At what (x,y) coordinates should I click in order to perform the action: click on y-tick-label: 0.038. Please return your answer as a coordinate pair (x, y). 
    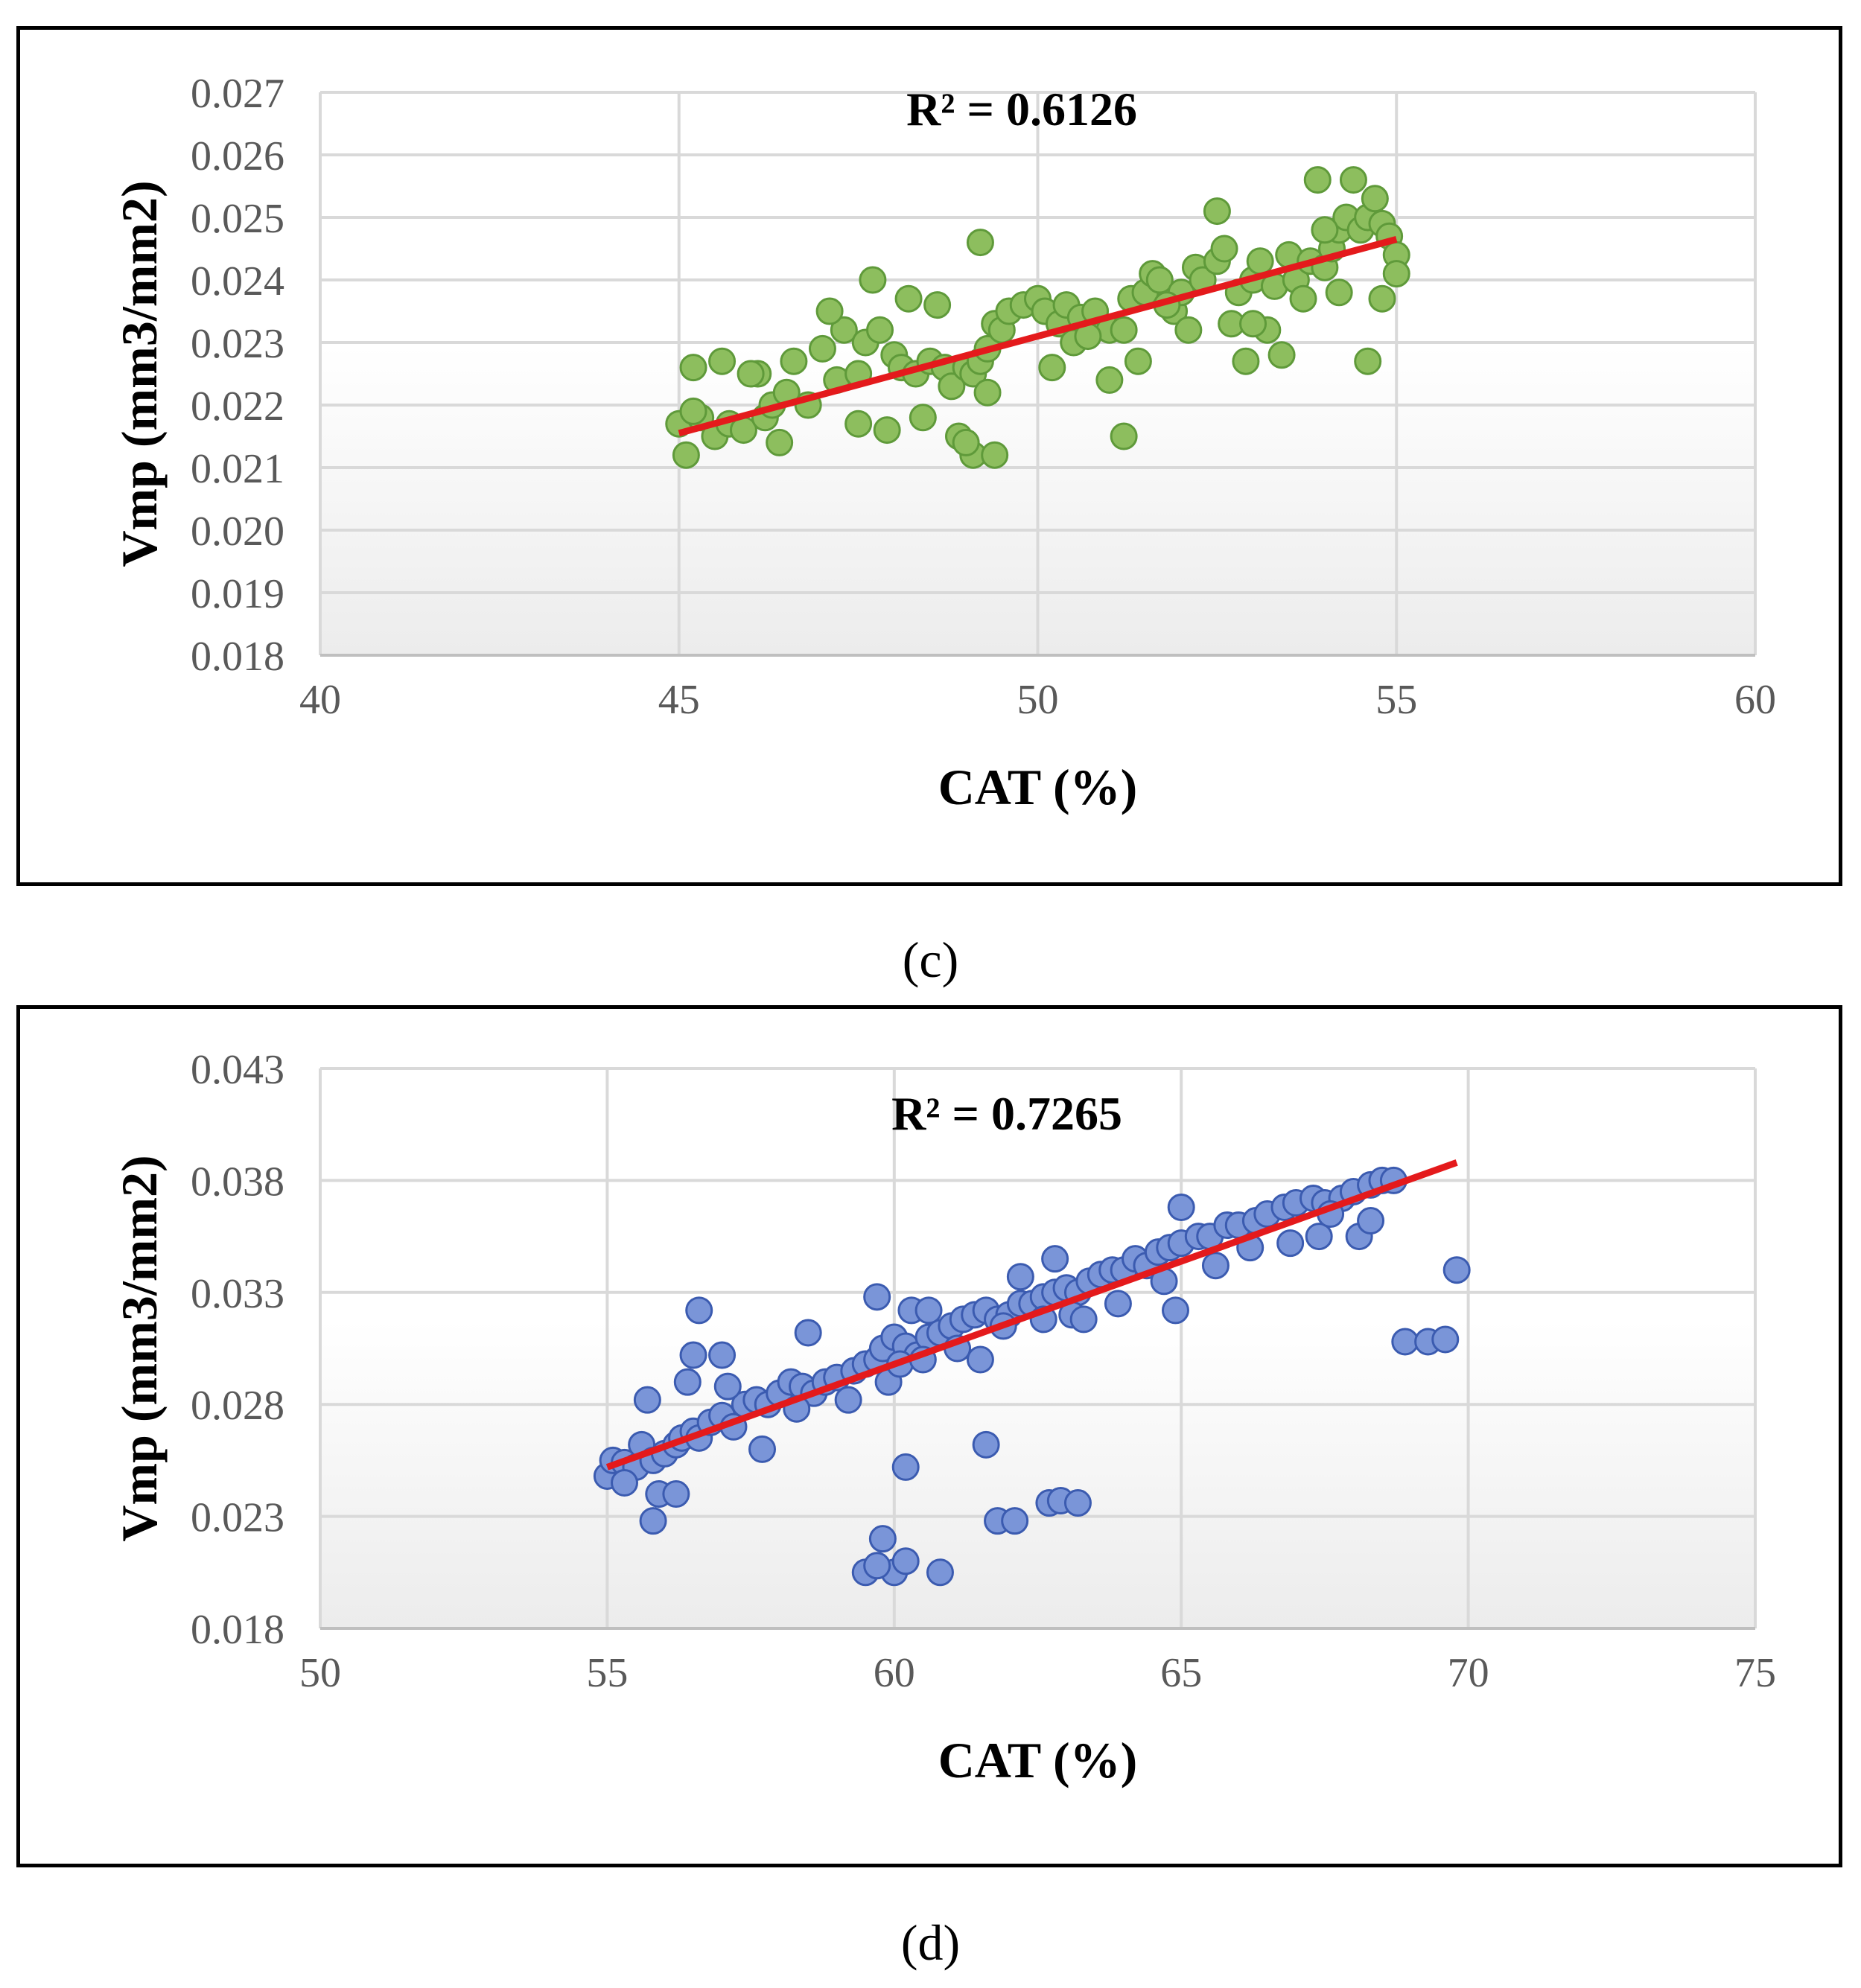
    Looking at the image, I should click on (237, 1182).